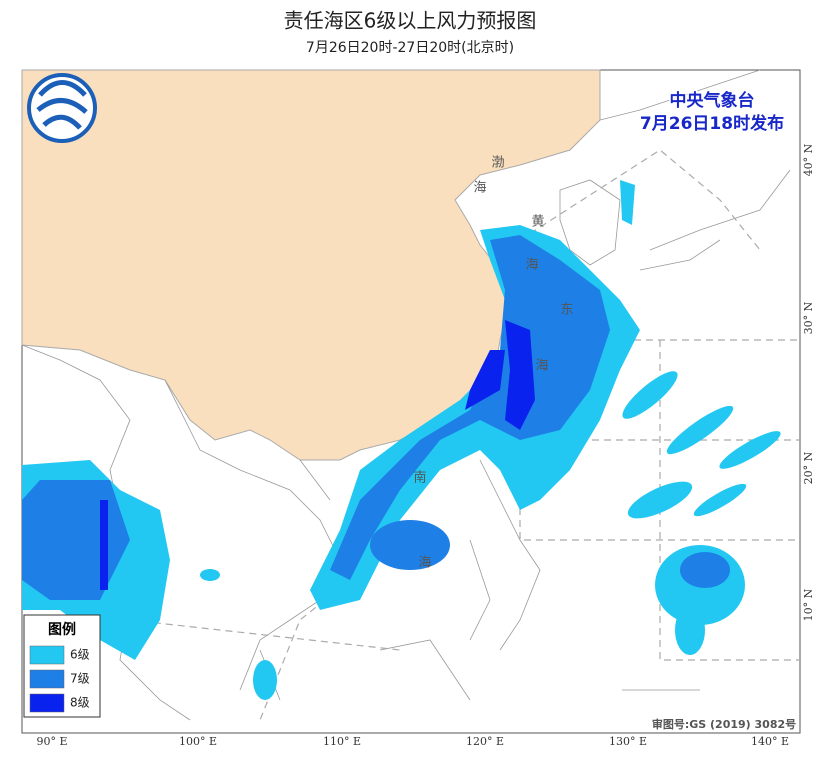 The width and height of the screenshot is (821, 762). What do you see at coordinates (62, 666) in the screenshot?
I see `legend: 图例 6级 7级 8级` at bounding box center [62, 666].